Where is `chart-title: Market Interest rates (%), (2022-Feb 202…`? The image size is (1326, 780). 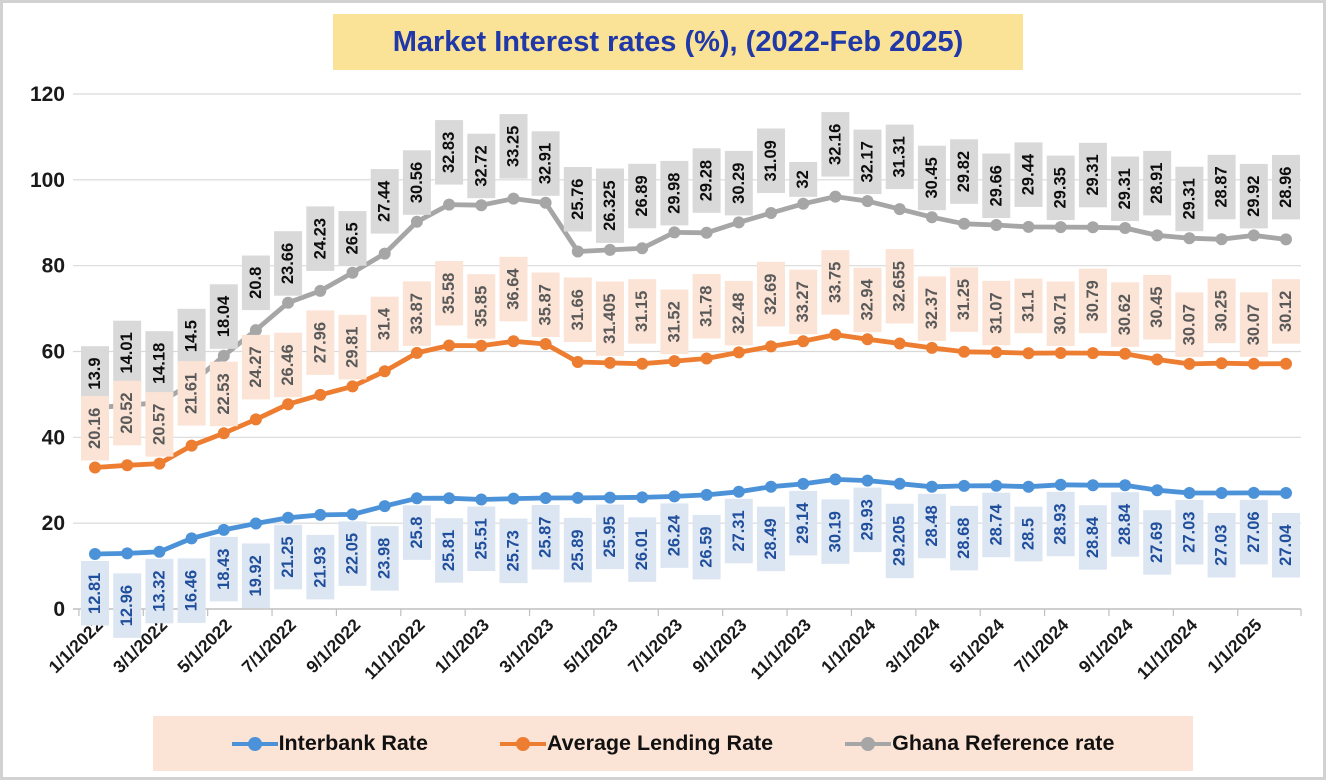
chart-title: Market Interest rates (%), (2022-Feb 202… is located at coordinates (678, 42).